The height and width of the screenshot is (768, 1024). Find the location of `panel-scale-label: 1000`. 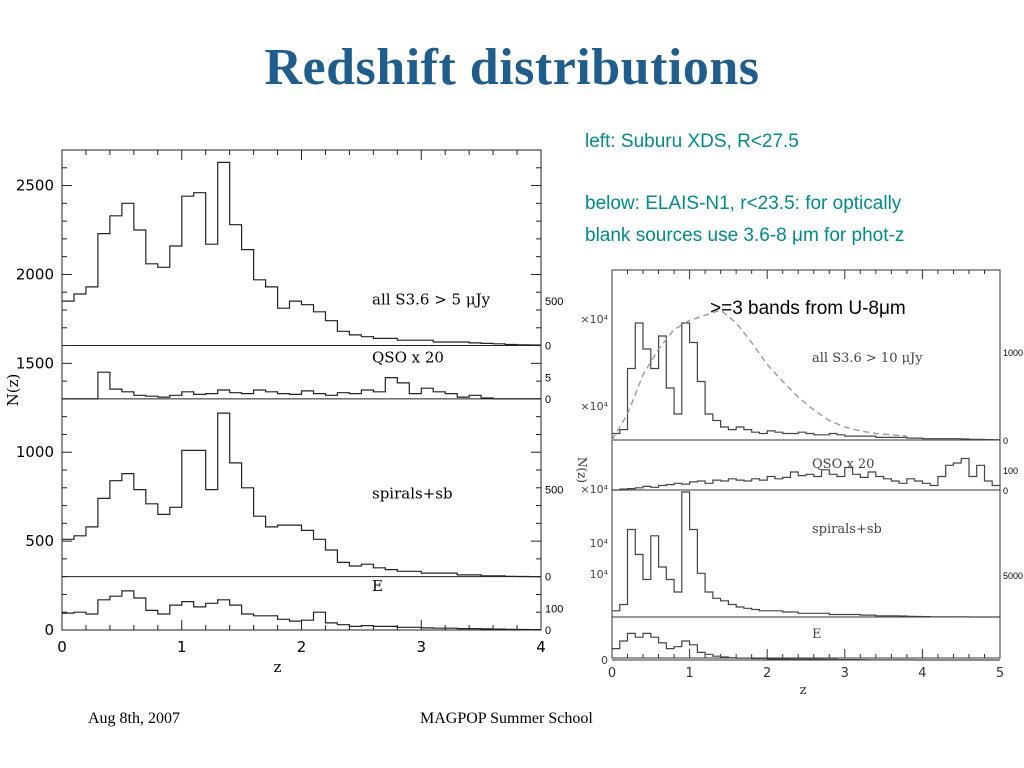

panel-scale-label: 1000 is located at coordinates (1013, 353).